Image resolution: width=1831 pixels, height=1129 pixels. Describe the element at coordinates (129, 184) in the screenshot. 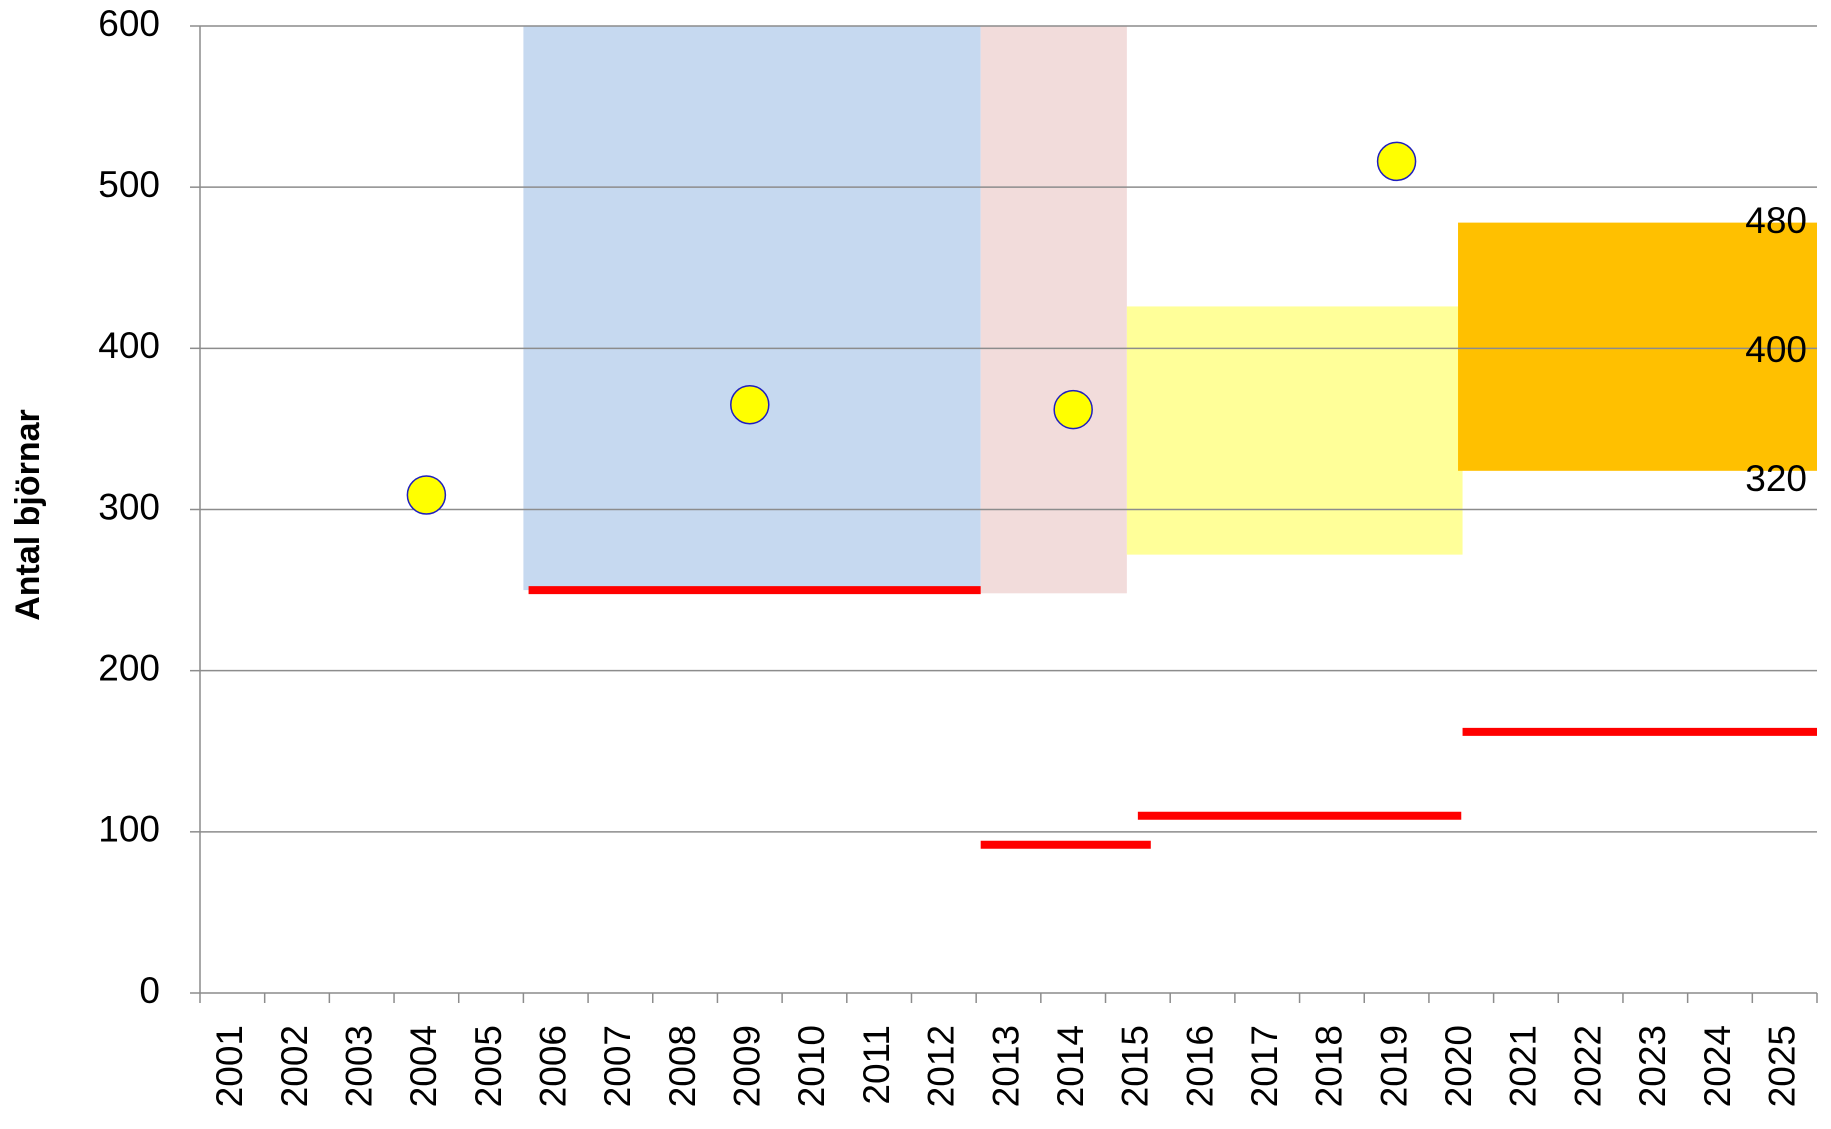

I see `y-tick-label: 500` at that location.